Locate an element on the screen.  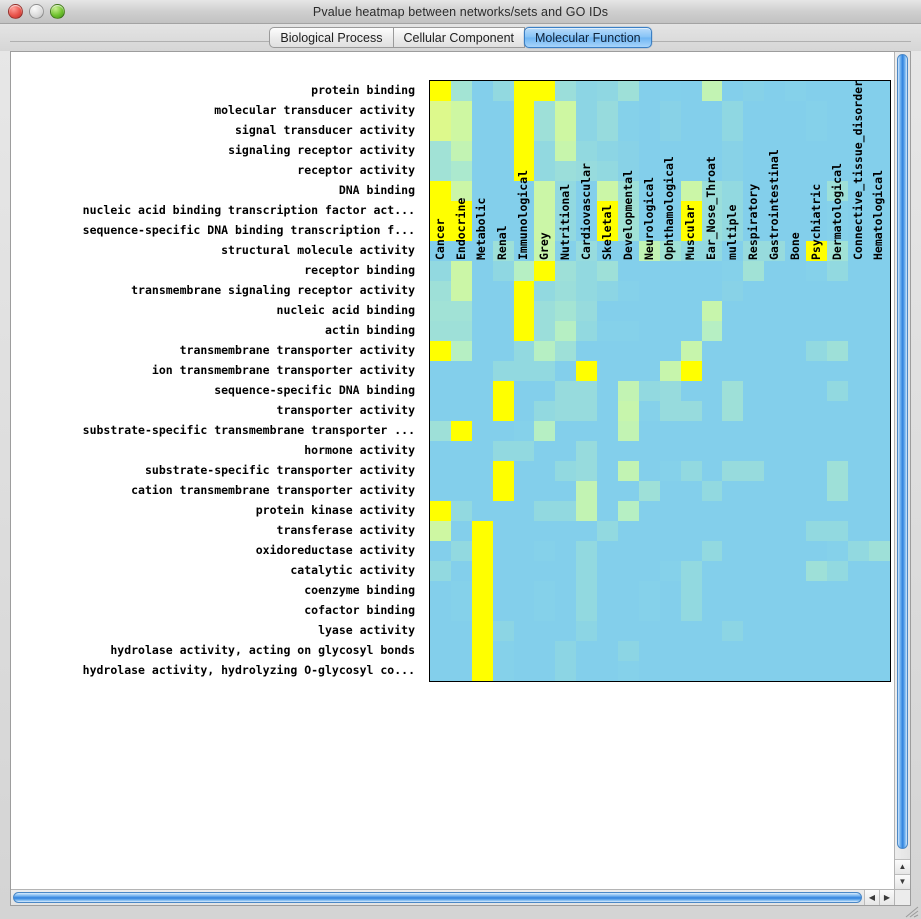
horizontal-scrollbar-track is located at coordinates (437, 897).